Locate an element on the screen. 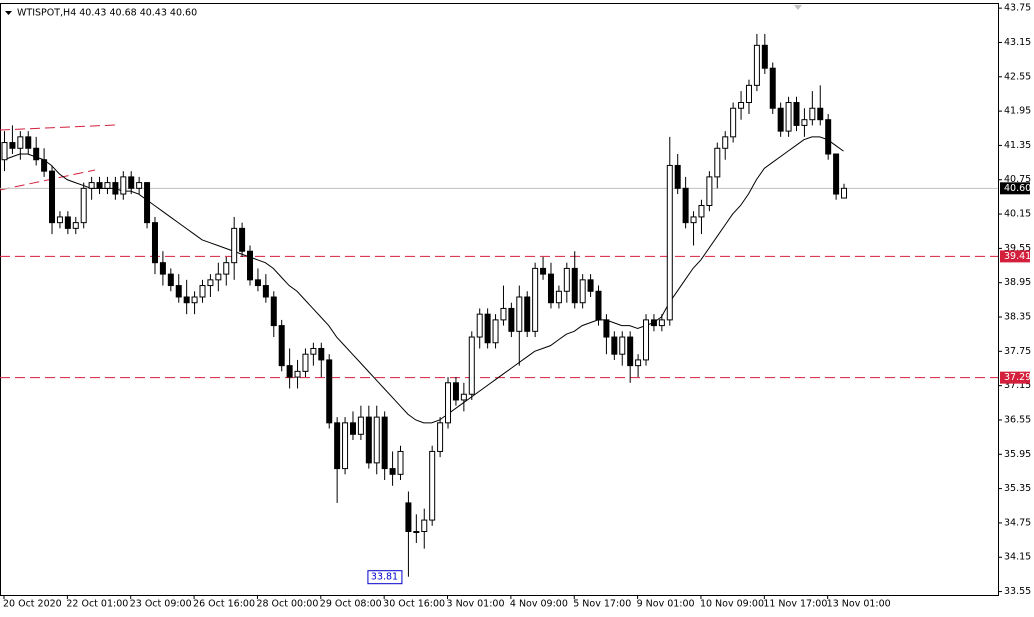  y-tick-label: 33.55 is located at coordinates (1017, 591).